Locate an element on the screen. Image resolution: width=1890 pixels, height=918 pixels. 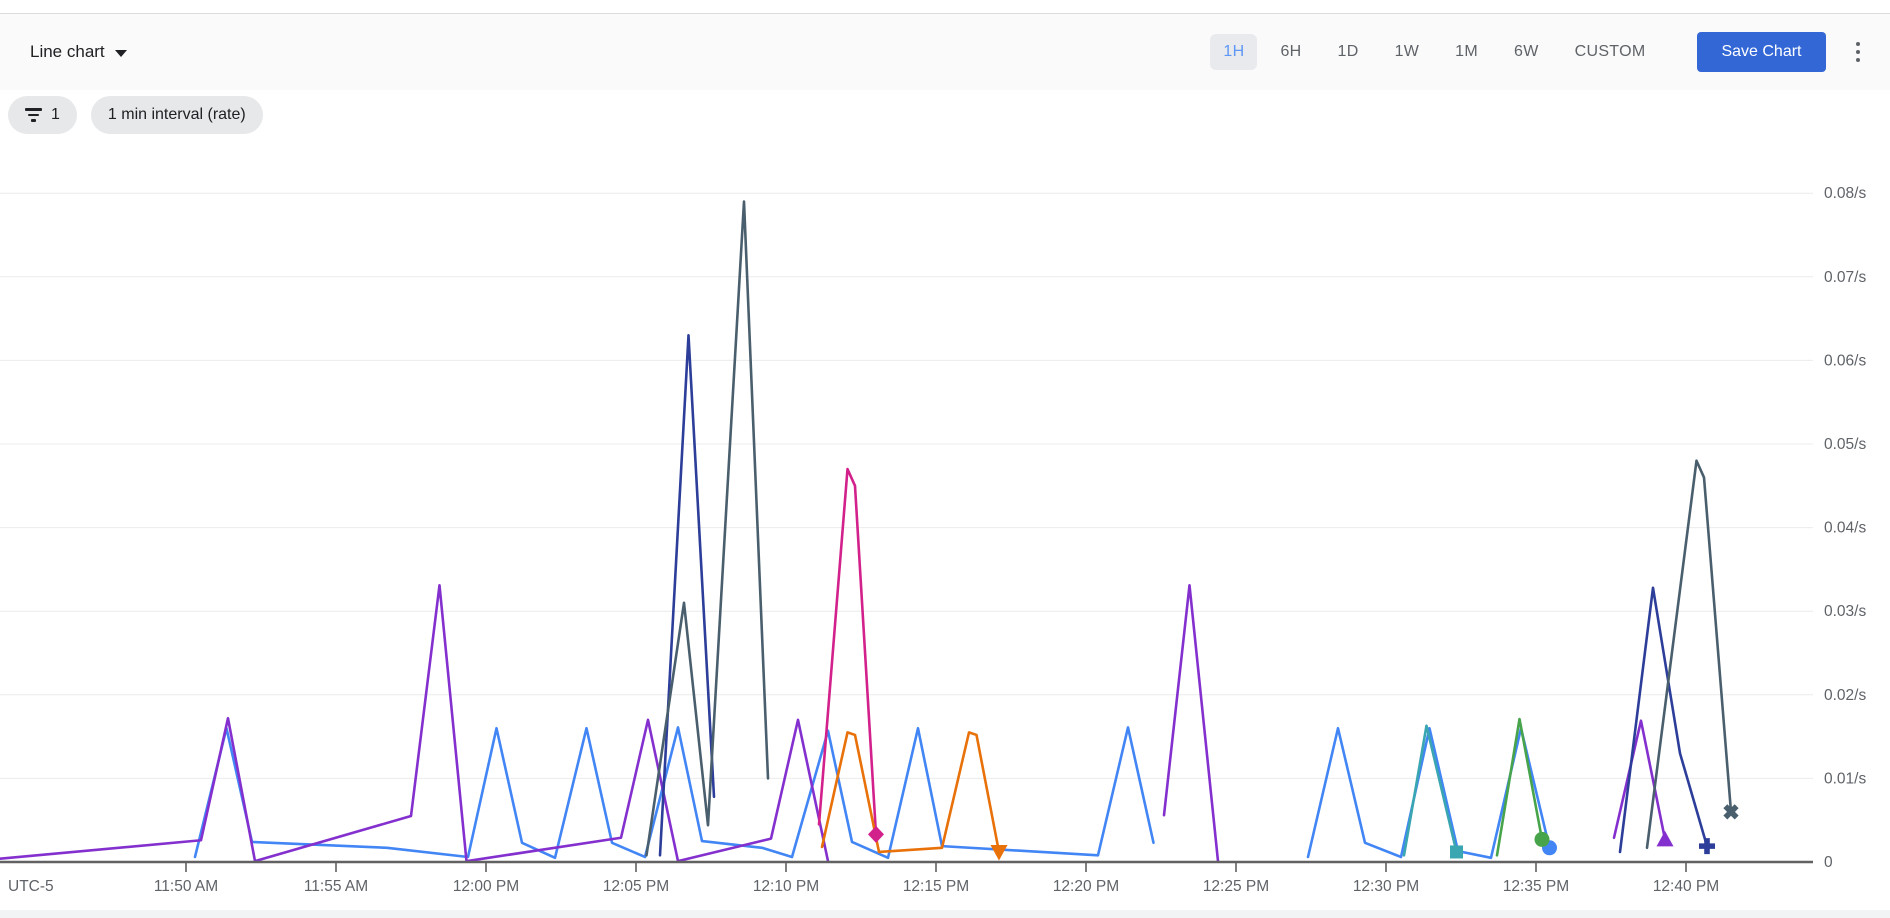
x-tick-label: 12:05 PM is located at coordinates (636, 886).